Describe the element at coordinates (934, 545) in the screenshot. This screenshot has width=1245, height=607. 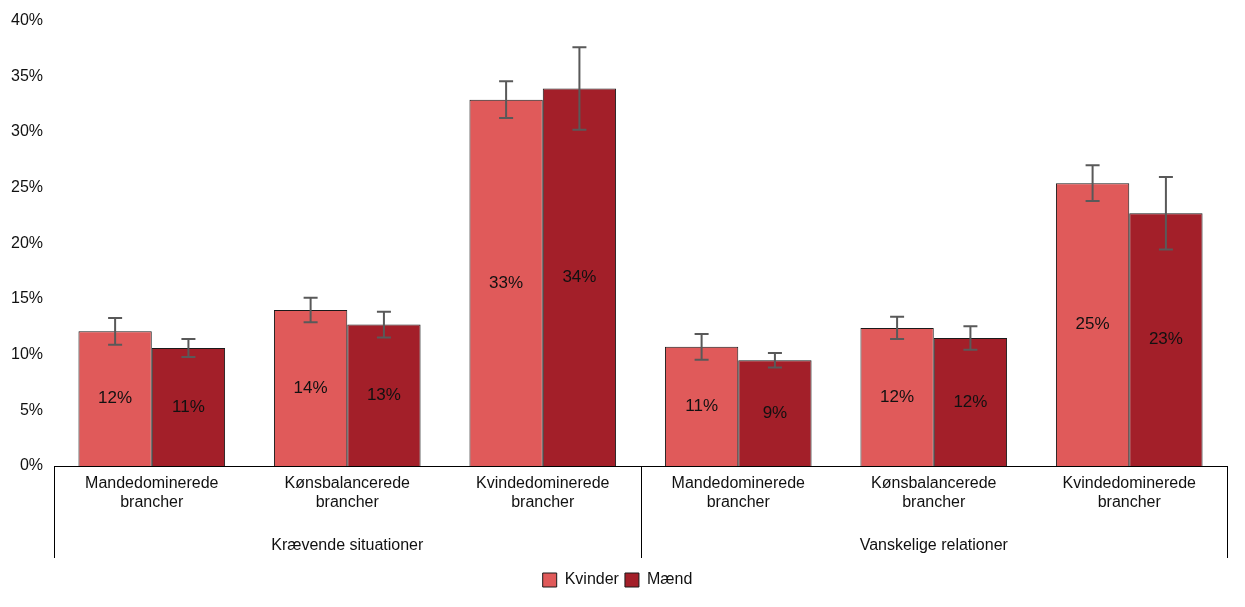
I see `text: Vanskelige relationer` at that location.